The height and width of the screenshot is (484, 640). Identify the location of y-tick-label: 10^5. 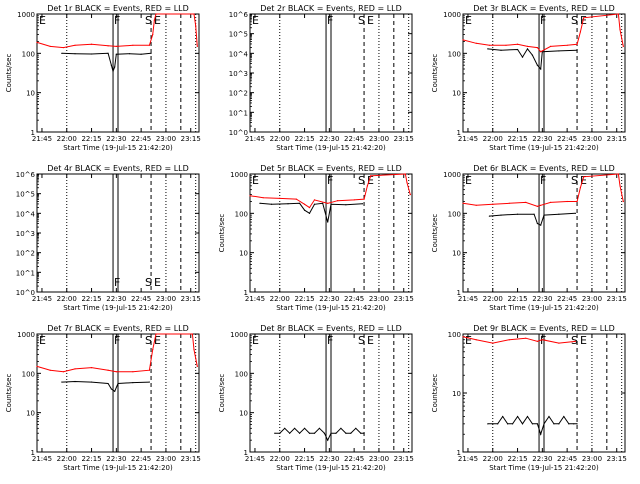
(238, 35).